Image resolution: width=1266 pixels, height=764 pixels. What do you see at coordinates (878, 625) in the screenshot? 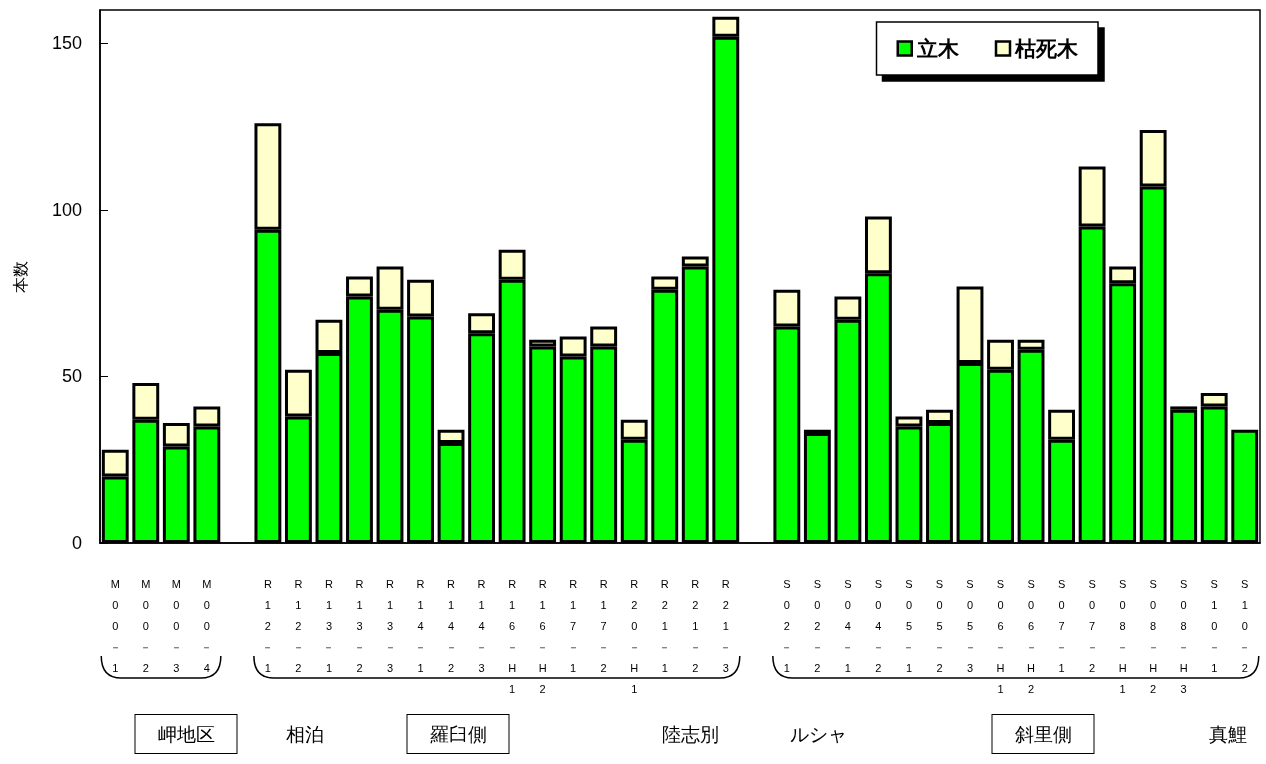
I see `x-tick-label: S04－2` at bounding box center [878, 625].